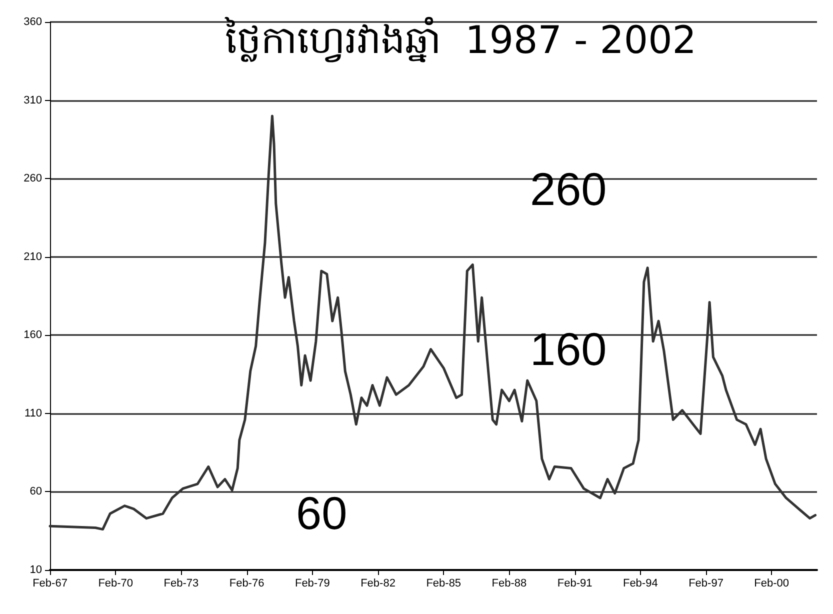  What do you see at coordinates (116, 584) in the screenshot?
I see `x-tick-label: Feb-70` at bounding box center [116, 584].